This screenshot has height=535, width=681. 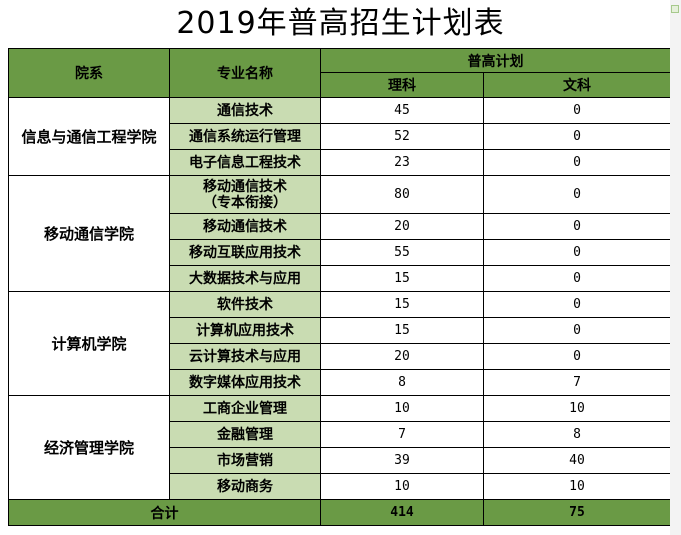 I want to click on total-arts: 75, so click(x=577, y=512).